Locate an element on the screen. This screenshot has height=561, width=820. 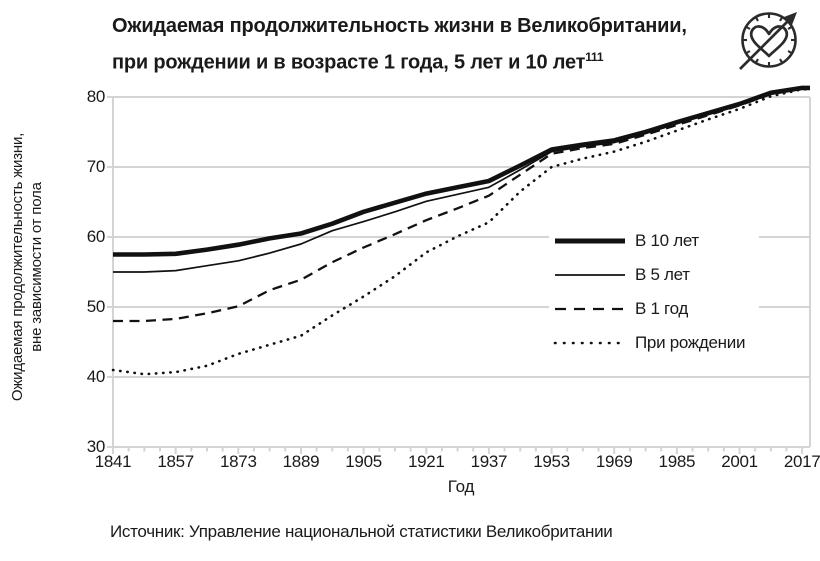
x-tick-label-1857: 1857 is located at coordinates (175, 461).